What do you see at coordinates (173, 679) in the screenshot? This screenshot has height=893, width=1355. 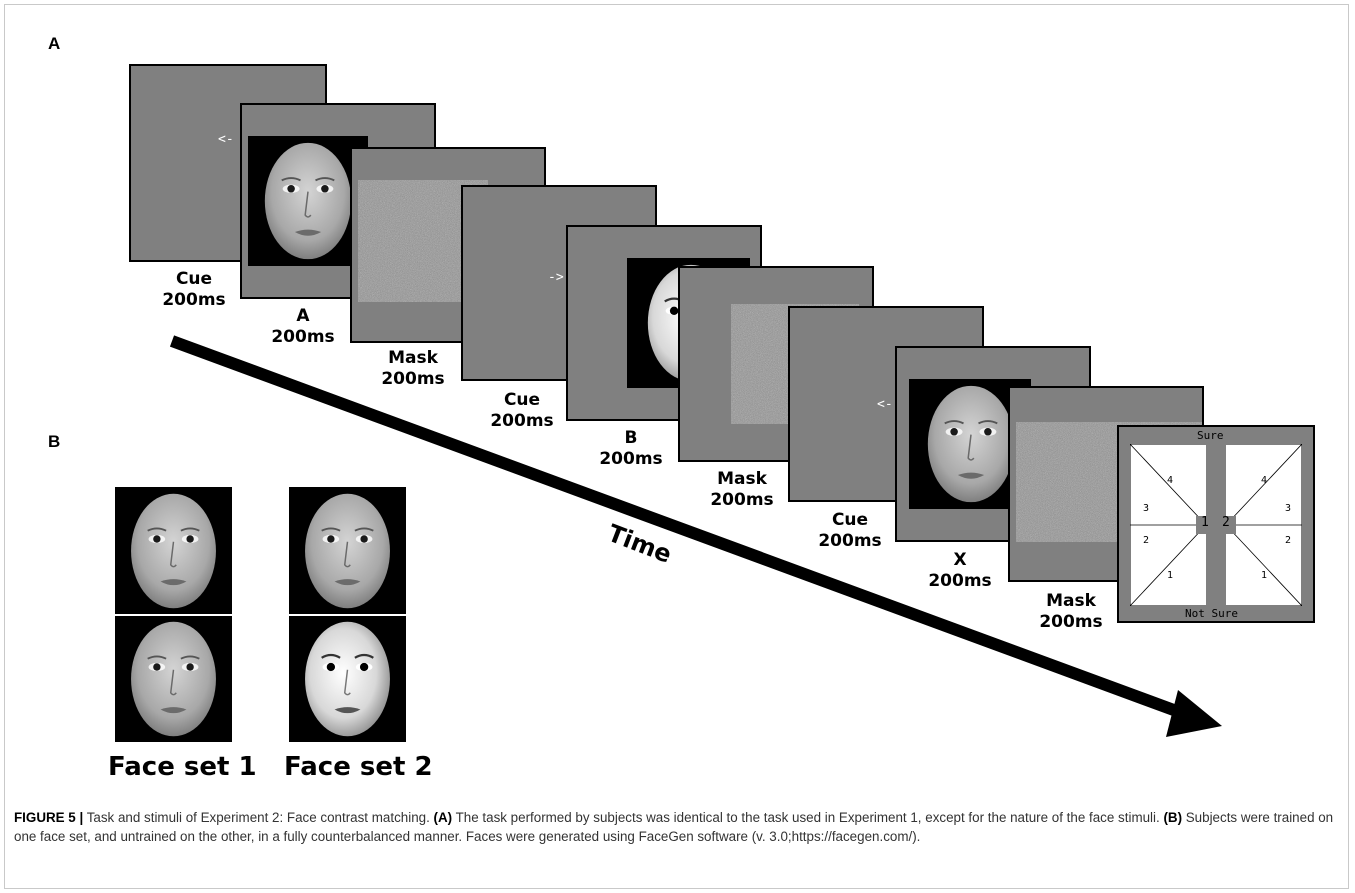 I see `face-set-1-bottom` at bounding box center [173, 679].